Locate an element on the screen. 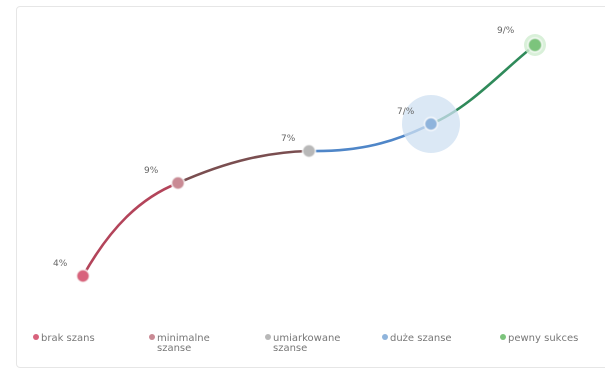 The width and height of the screenshot is (605, 373). legend-label-1: brak szans is located at coordinates (68, 338).